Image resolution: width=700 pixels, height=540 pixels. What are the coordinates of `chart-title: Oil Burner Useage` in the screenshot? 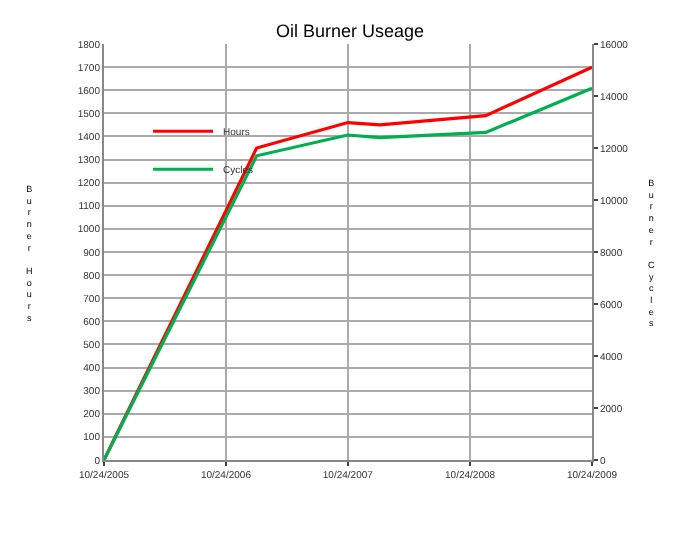 It's located at (350, 30).